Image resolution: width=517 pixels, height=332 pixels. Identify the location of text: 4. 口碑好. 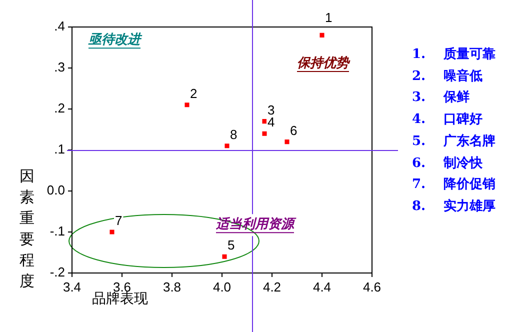
(448, 120).